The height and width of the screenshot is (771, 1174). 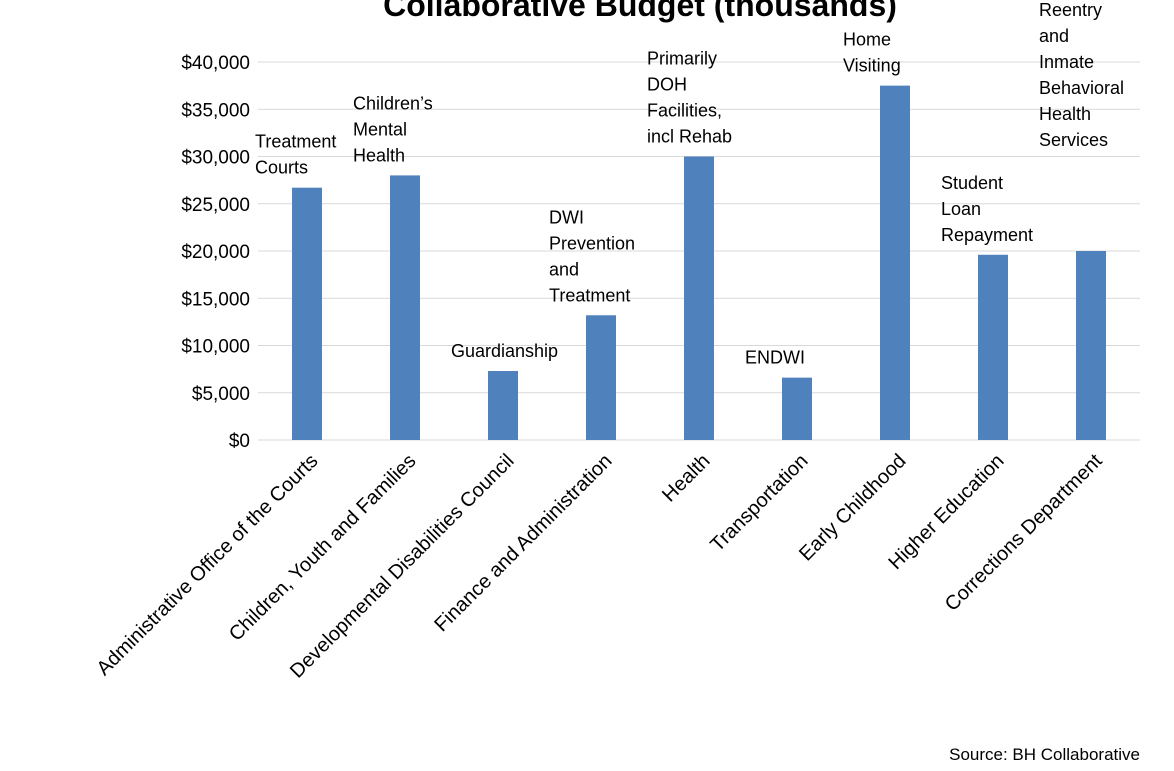 What do you see at coordinates (281, 168) in the screenshot?
I see `bar-annotation: Courts` at bounding box center [281, 168].